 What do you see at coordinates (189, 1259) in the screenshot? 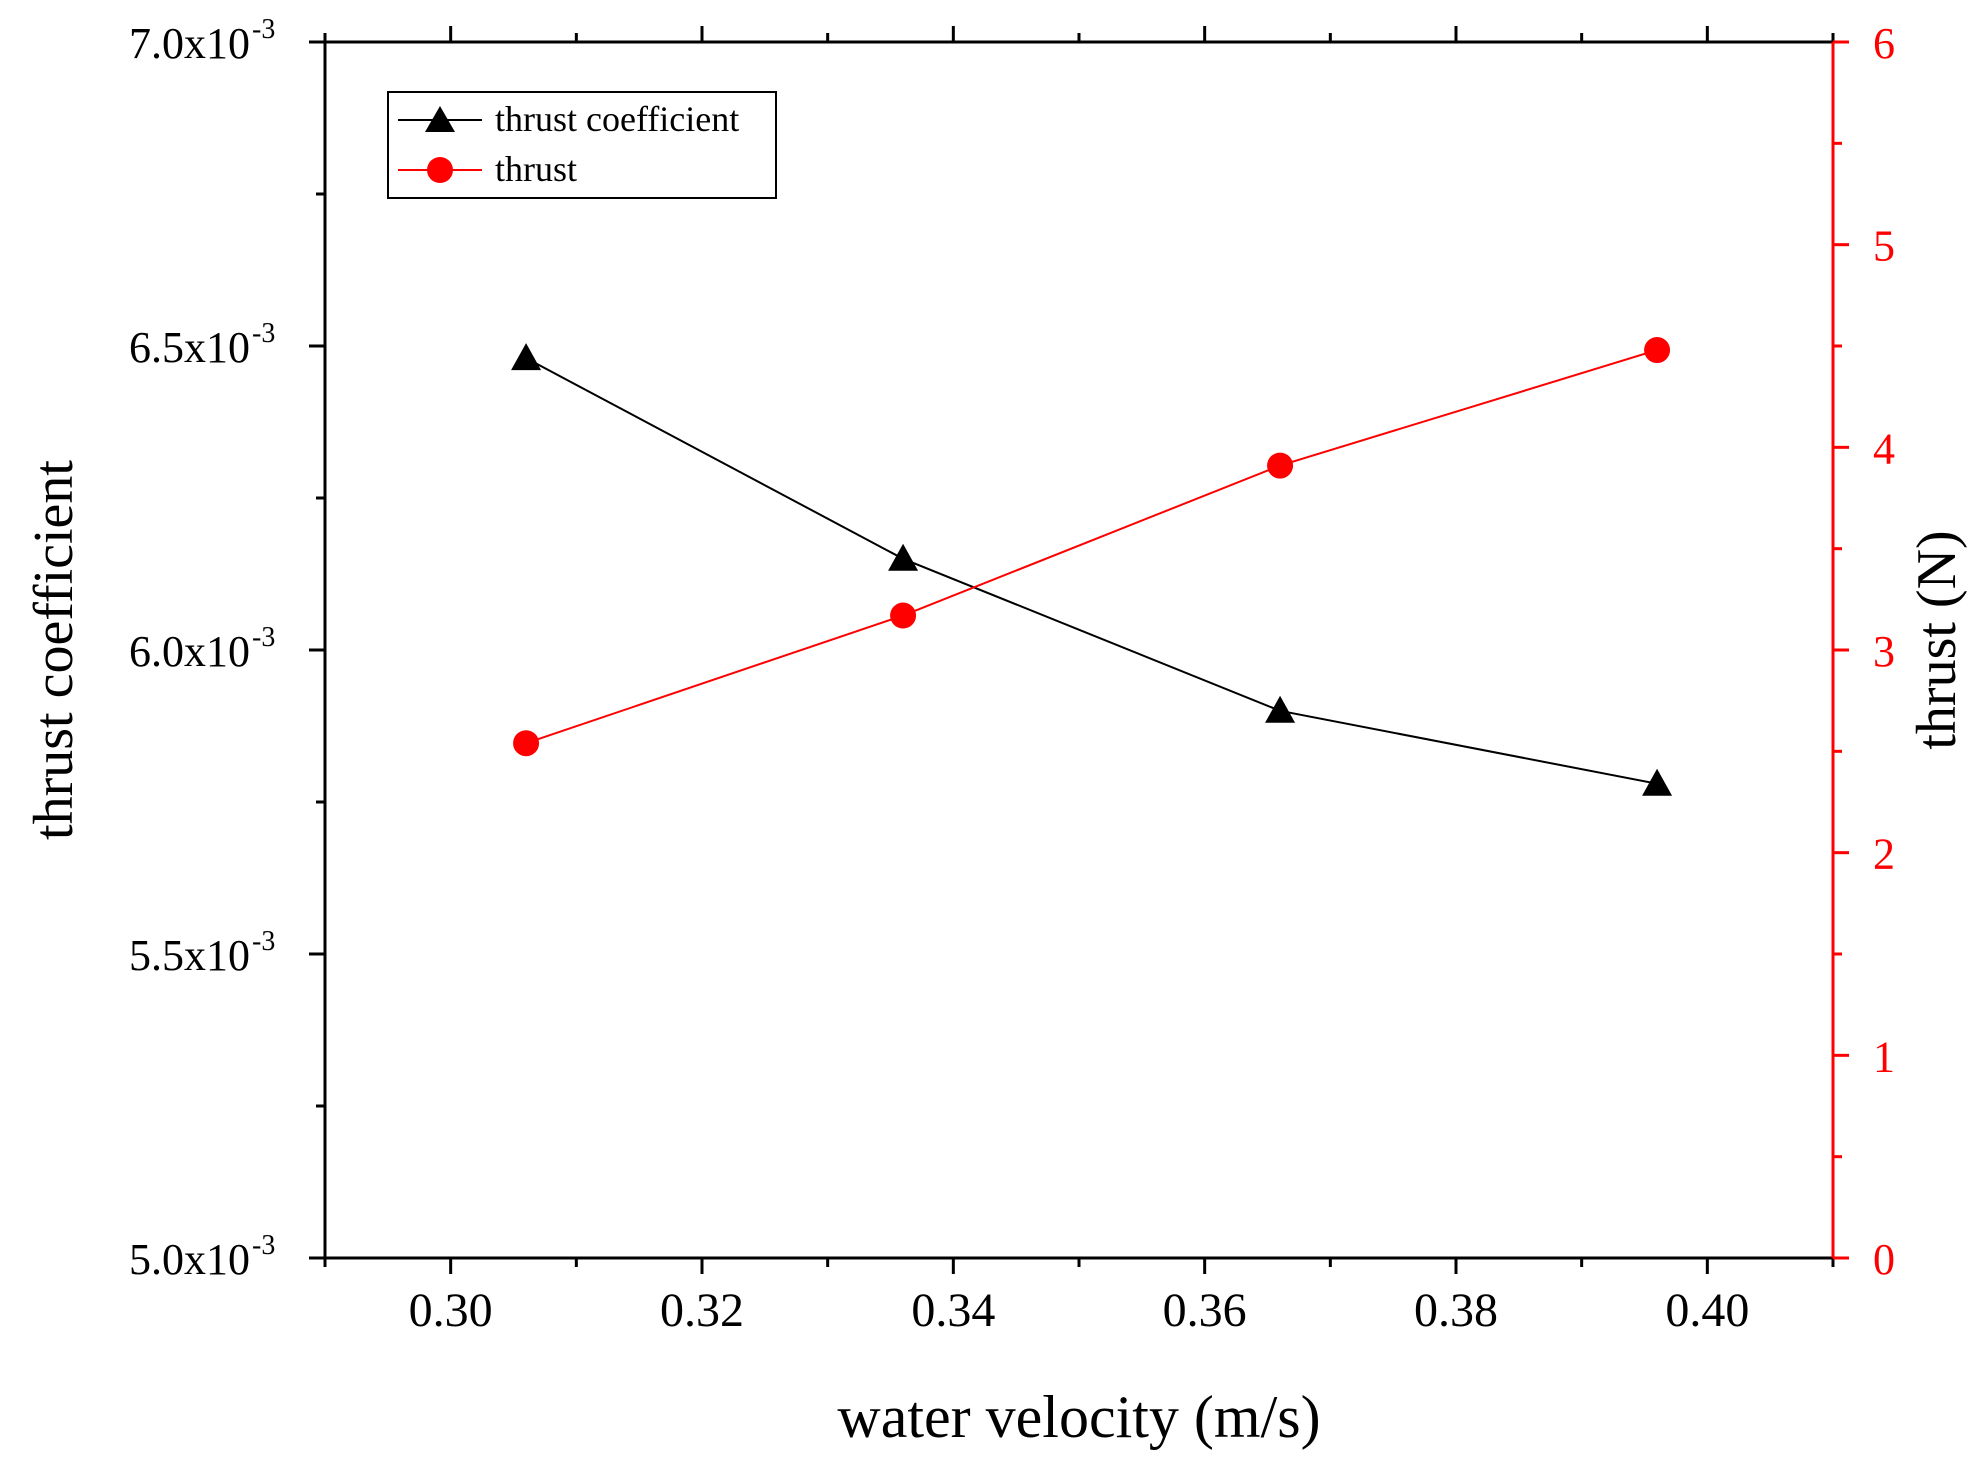
I see `y-left-tick-label: 5.0x10` at bounding box center [189, 1259].